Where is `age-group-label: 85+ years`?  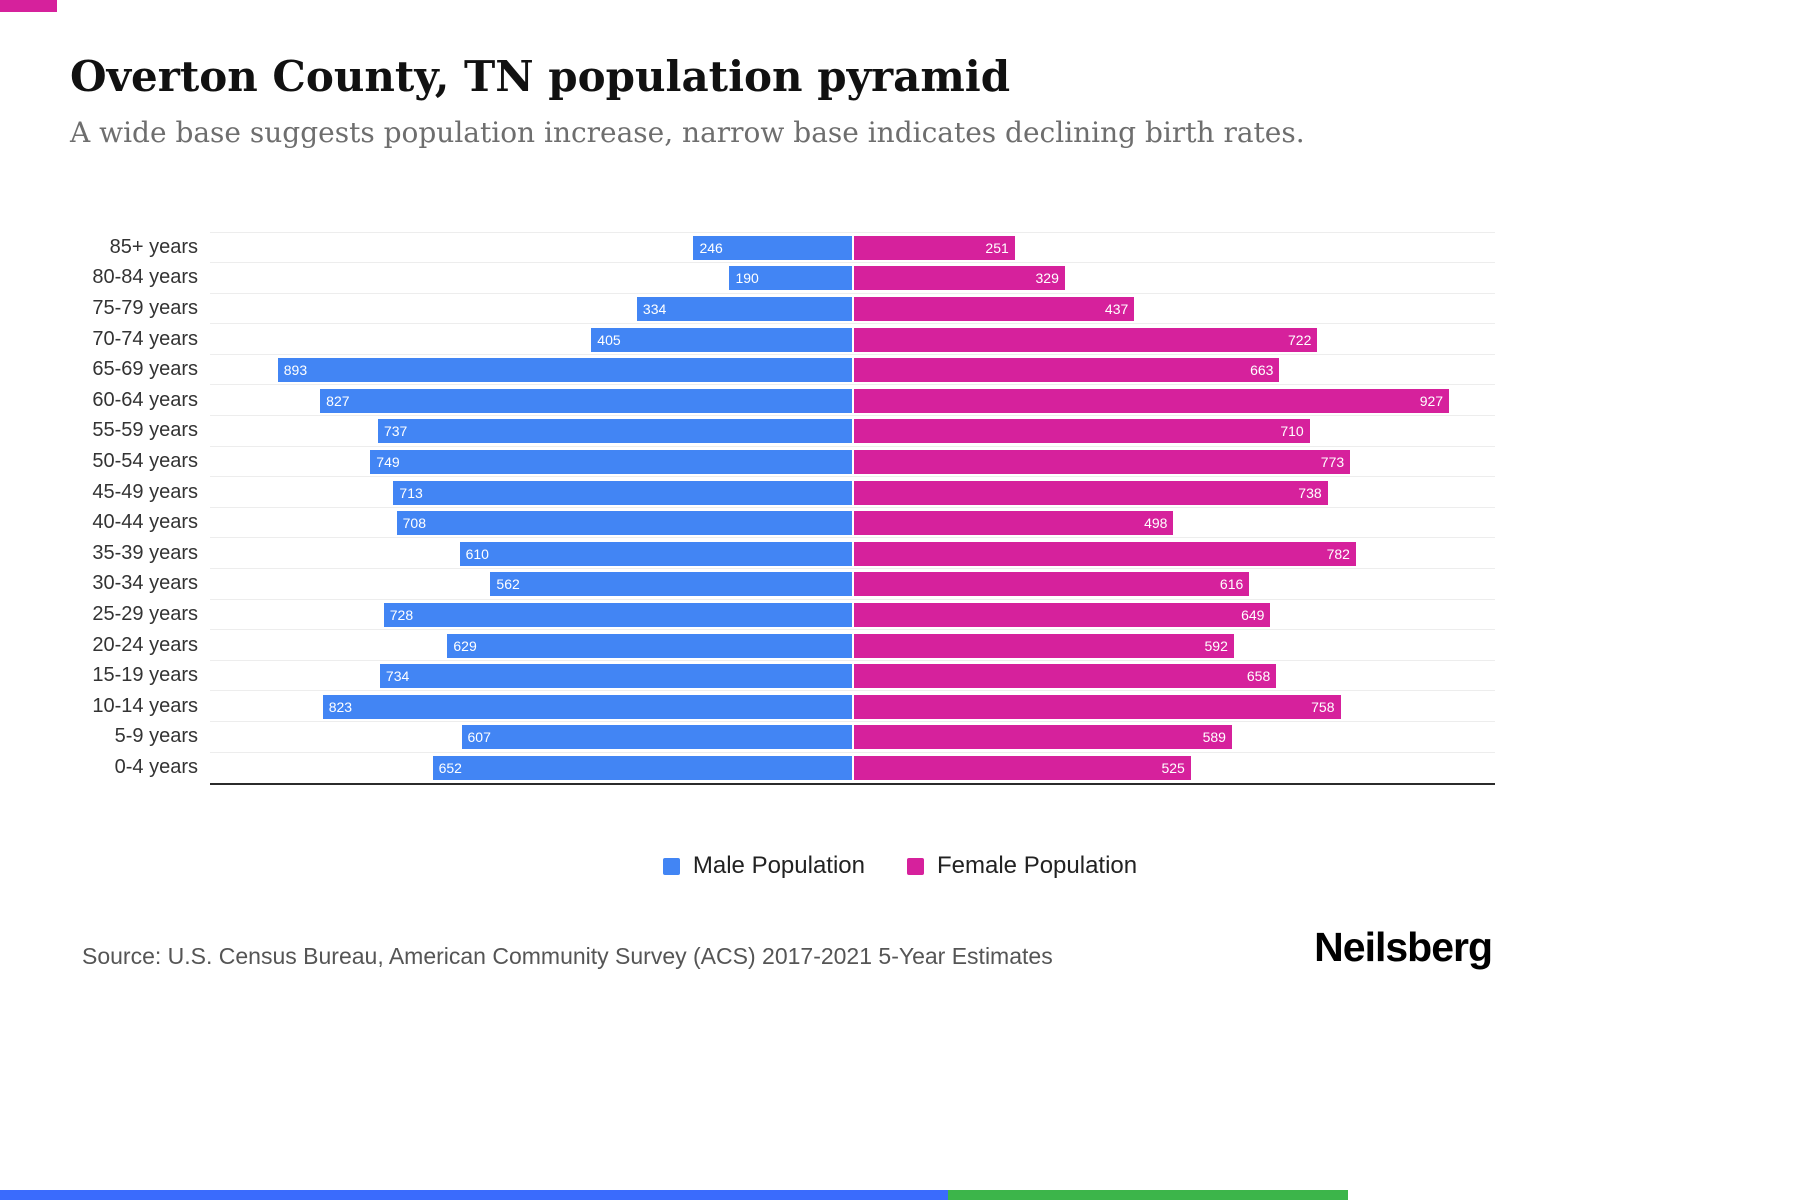
age-group-label: 85+ years is located at coordinates (153, 246).